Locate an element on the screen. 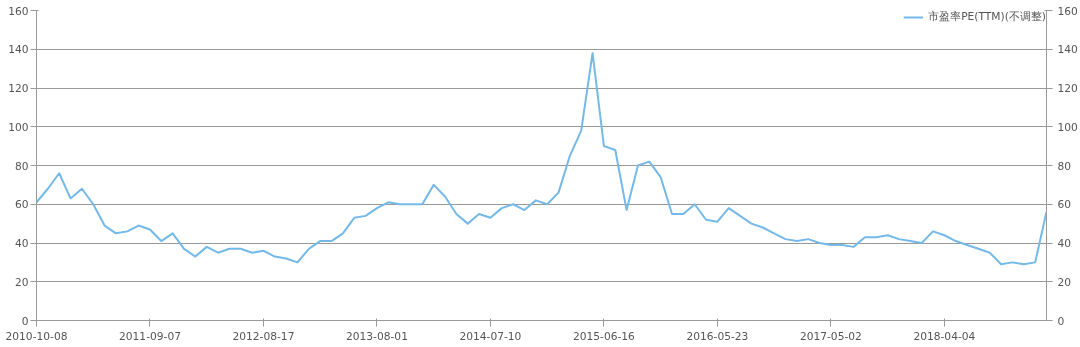 The width and height of the screenshot is (1080, 347). y2-tick-label: 20 is located at coordinates (1064, 282).